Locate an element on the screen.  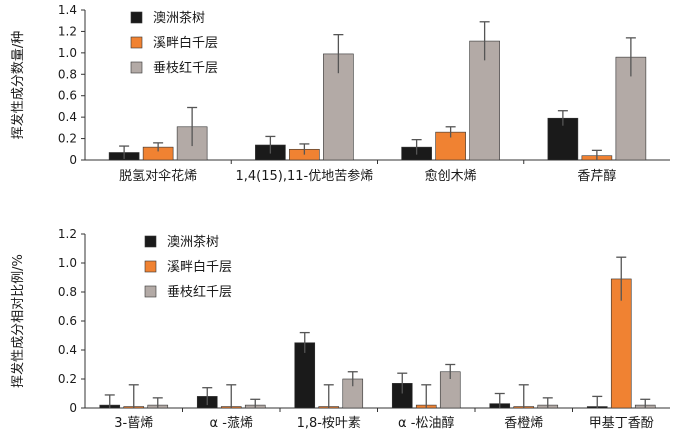
category-label: 香橙烯 is located at coordinates (523, 423).